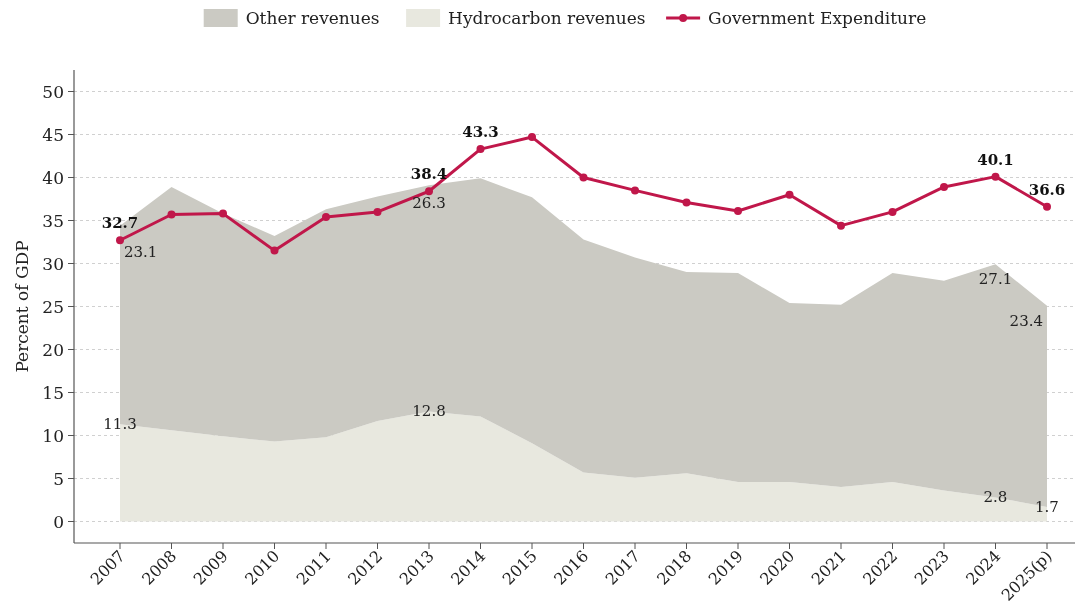  Describe the element at coordinates (429, 203) in the screenshot. I see `data-label: 26.3` at that location.